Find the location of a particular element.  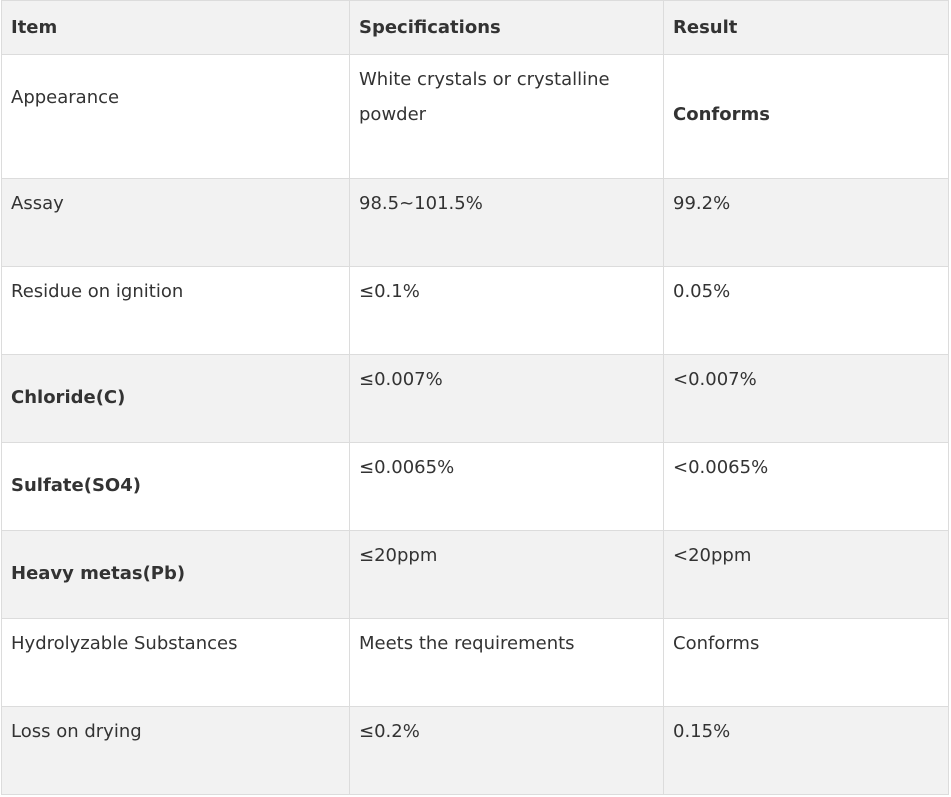

spec-cell: Meets the requirements is located at coordinates (506, 662).